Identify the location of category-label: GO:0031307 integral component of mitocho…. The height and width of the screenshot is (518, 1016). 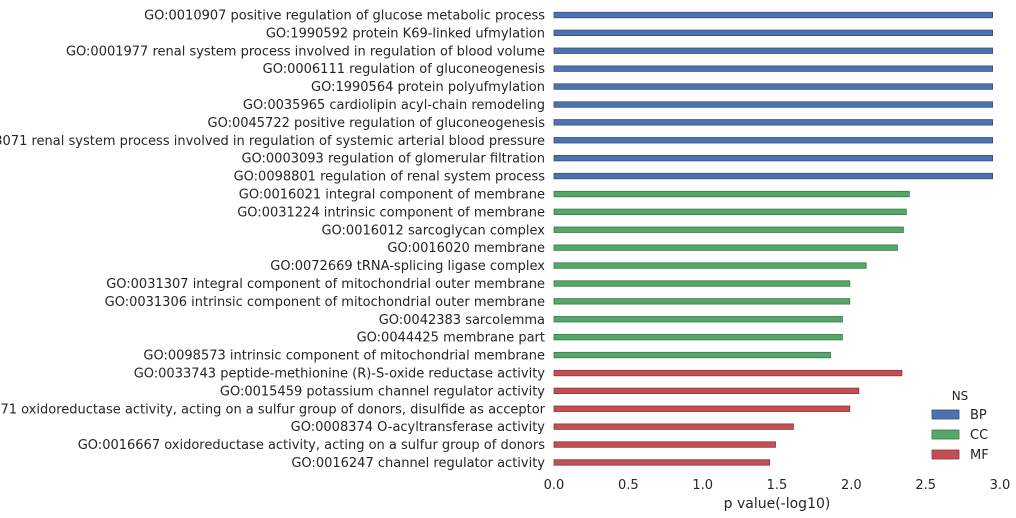
(325, 284).